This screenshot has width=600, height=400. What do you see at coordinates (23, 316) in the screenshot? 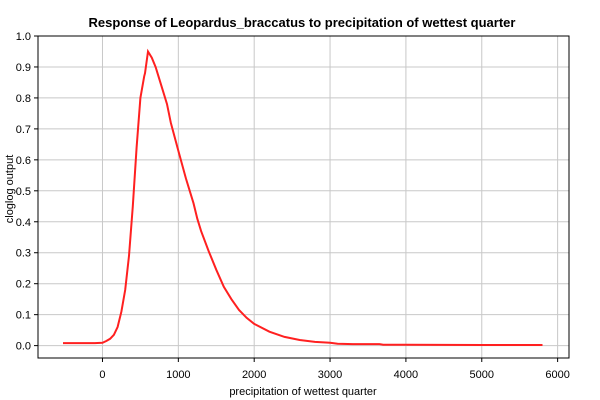
I see `y-tick-label: 0.1` at bounding box center [23, 316].